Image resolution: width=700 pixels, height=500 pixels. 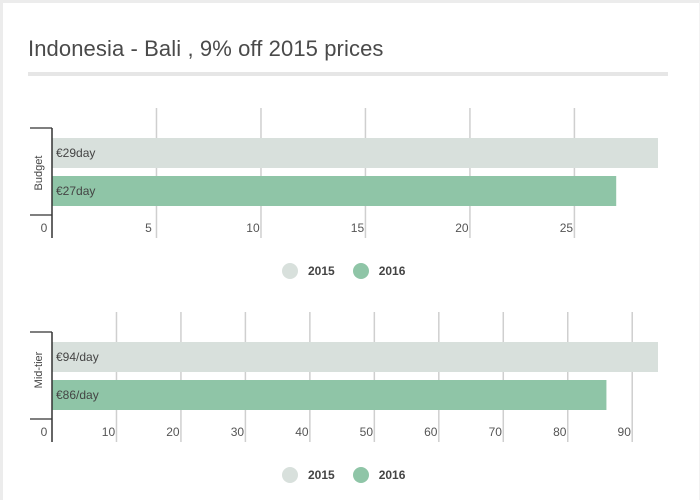 I want to click on legend-budget: 2015 2016, so click(x=352, y=271).